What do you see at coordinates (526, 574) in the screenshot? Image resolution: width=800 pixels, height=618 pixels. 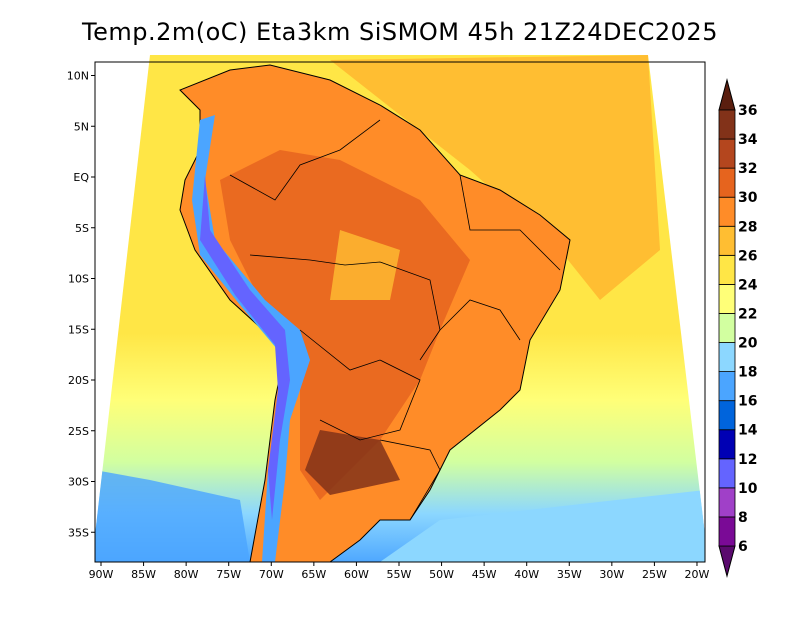 I see `lon-tick-label: 40W` at bounding box center [526, 574].